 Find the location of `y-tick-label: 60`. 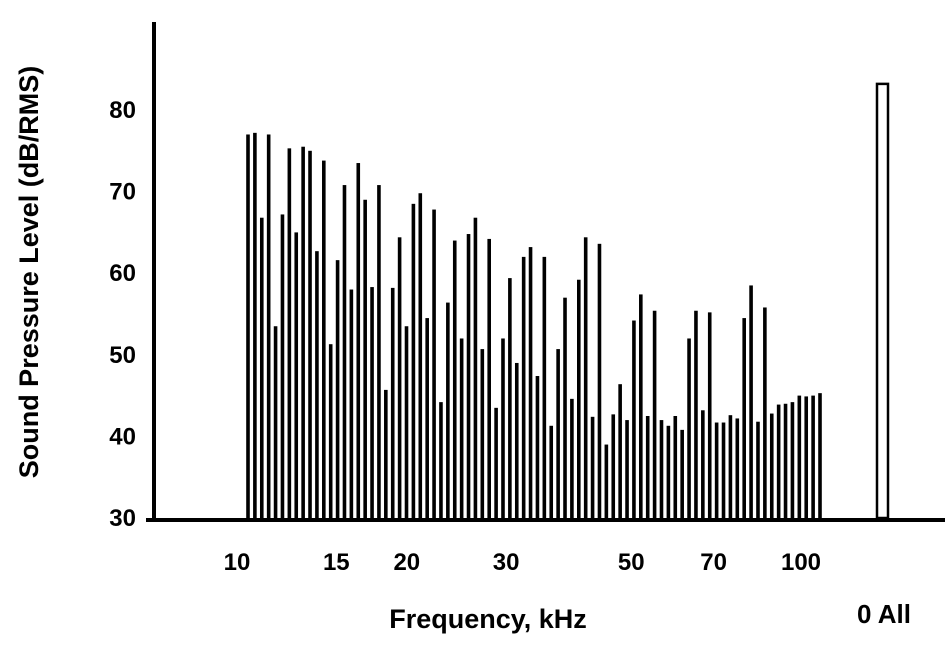

y-tick-label: 60 is located at coordinates (122, 273).